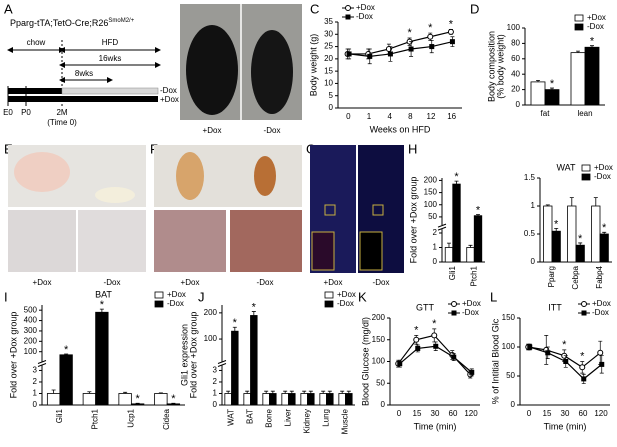 The height and width of the screenshot is (447, 617). I want to click on x-tick-label: 30, so click(435, 413).